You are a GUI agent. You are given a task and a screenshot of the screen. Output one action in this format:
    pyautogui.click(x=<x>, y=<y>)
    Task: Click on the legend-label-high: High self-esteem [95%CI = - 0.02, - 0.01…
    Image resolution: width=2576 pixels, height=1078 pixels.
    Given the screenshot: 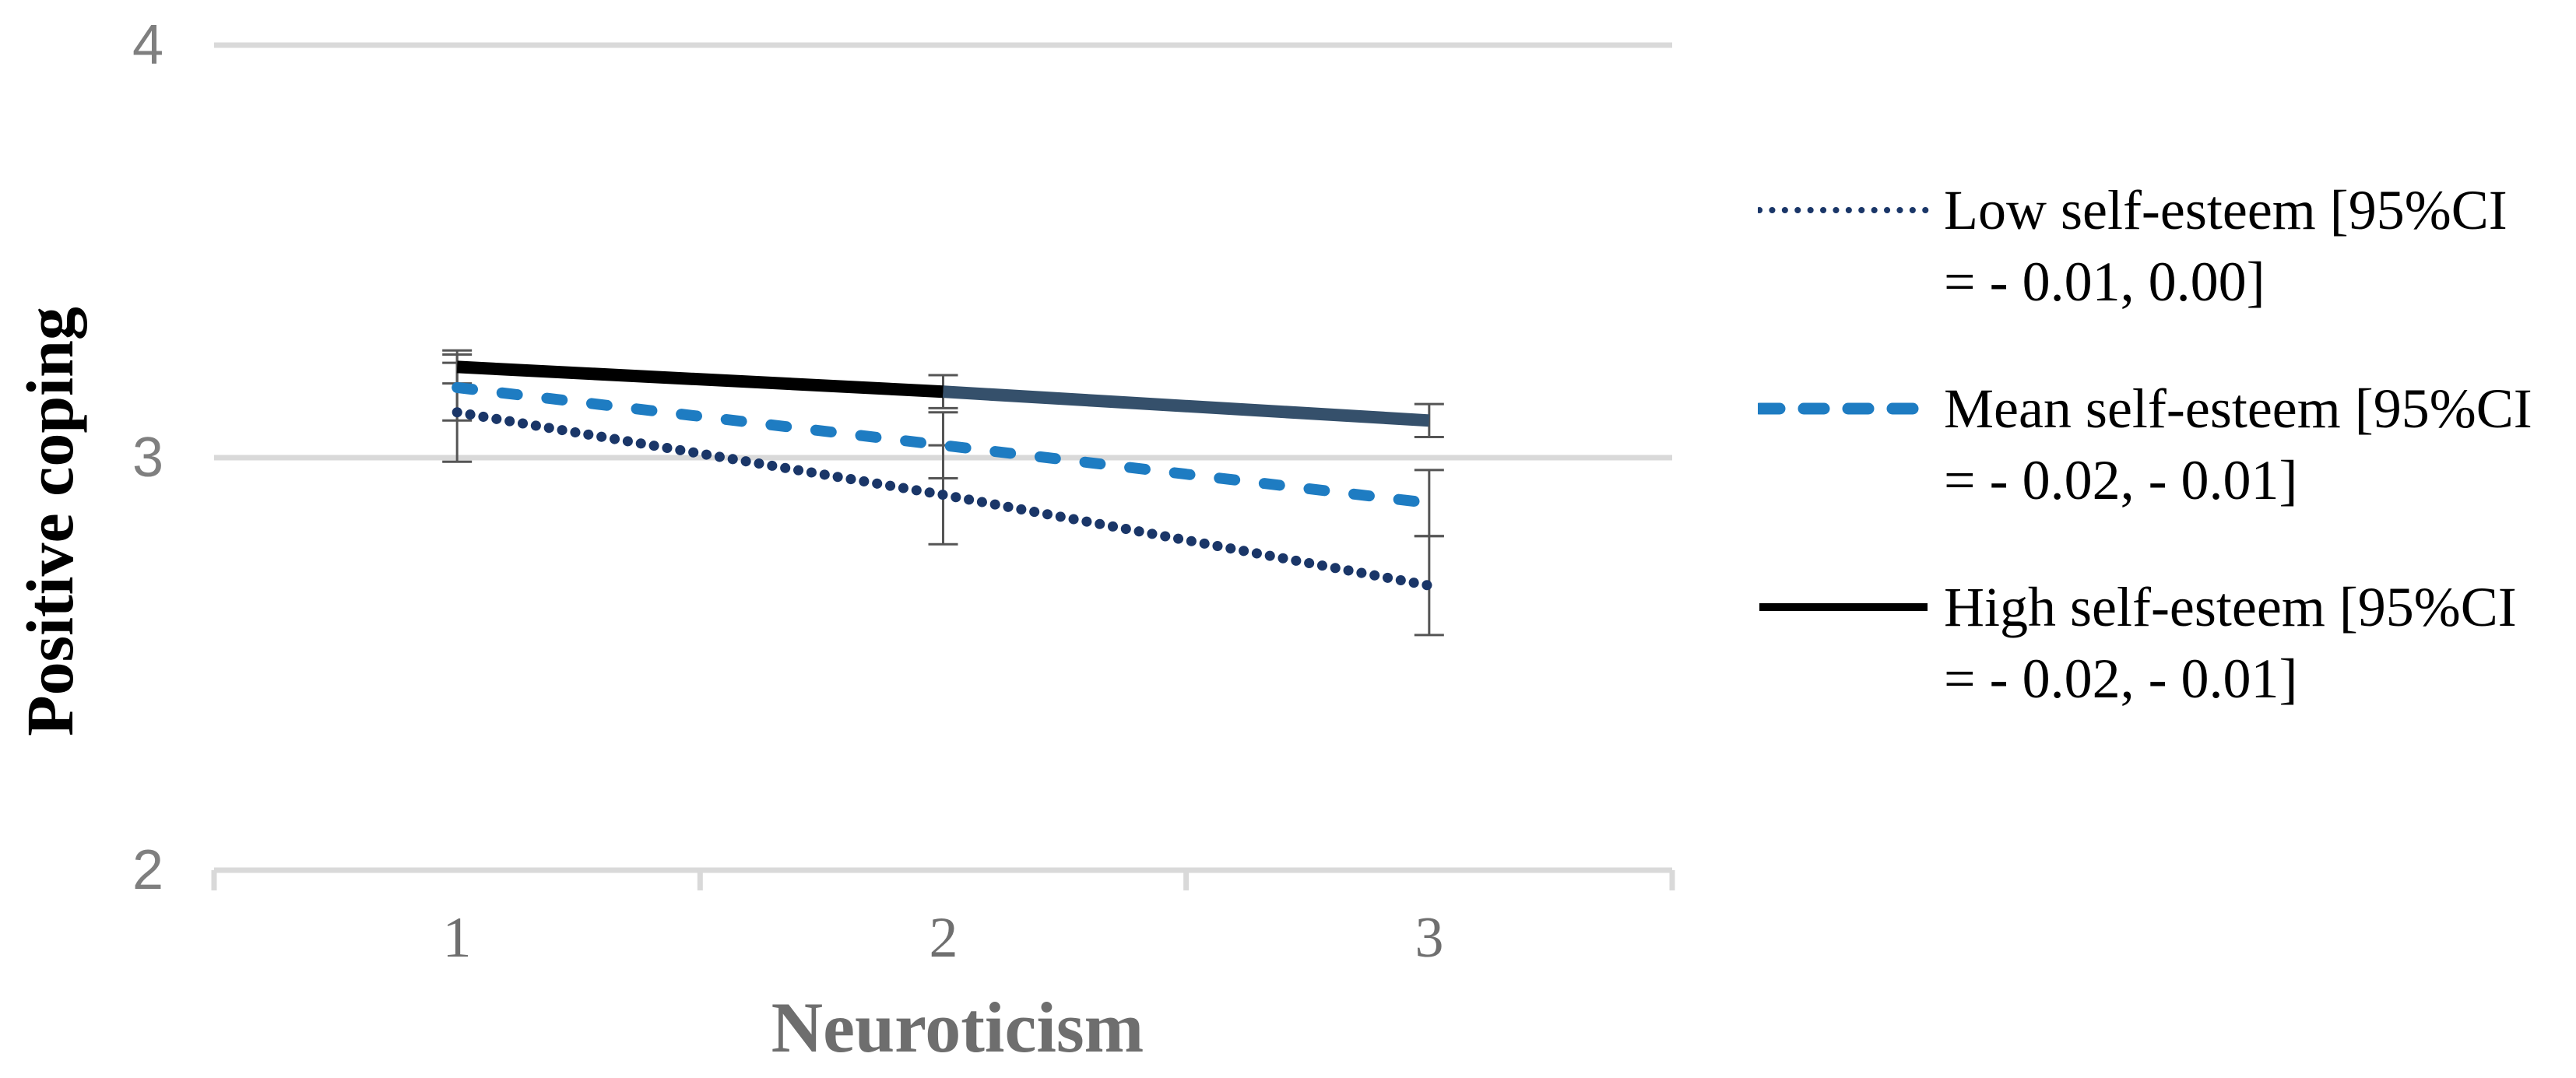 What is the action you would take?
    pyautogui.click(x=2230, y=643)
    